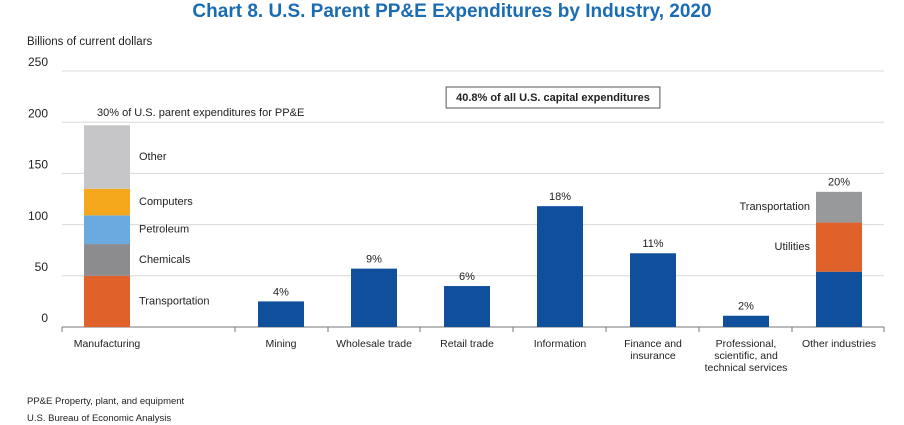  I want to click on annotation-box, so click(553, 97).